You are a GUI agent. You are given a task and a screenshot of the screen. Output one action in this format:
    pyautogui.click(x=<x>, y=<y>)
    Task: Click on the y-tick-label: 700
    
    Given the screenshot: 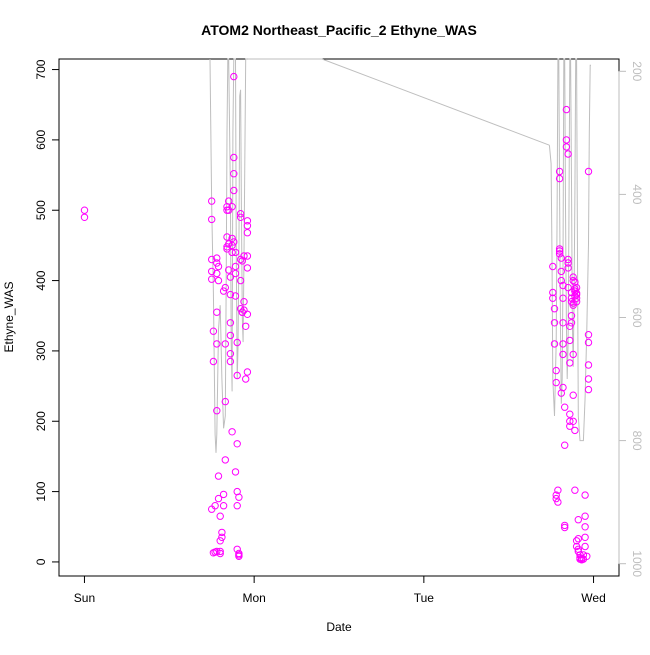 What is the action you would take?
    pyautogui.click(x=41, y=69)
    